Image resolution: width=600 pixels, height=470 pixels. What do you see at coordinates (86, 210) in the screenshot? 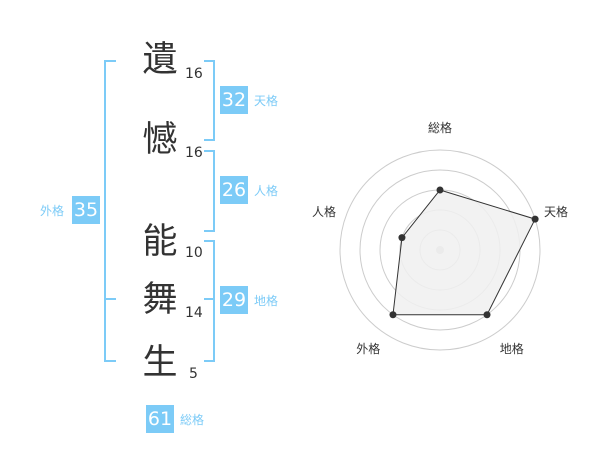
I see `gaikaku-value: 35` at bounding box center [86, 210].